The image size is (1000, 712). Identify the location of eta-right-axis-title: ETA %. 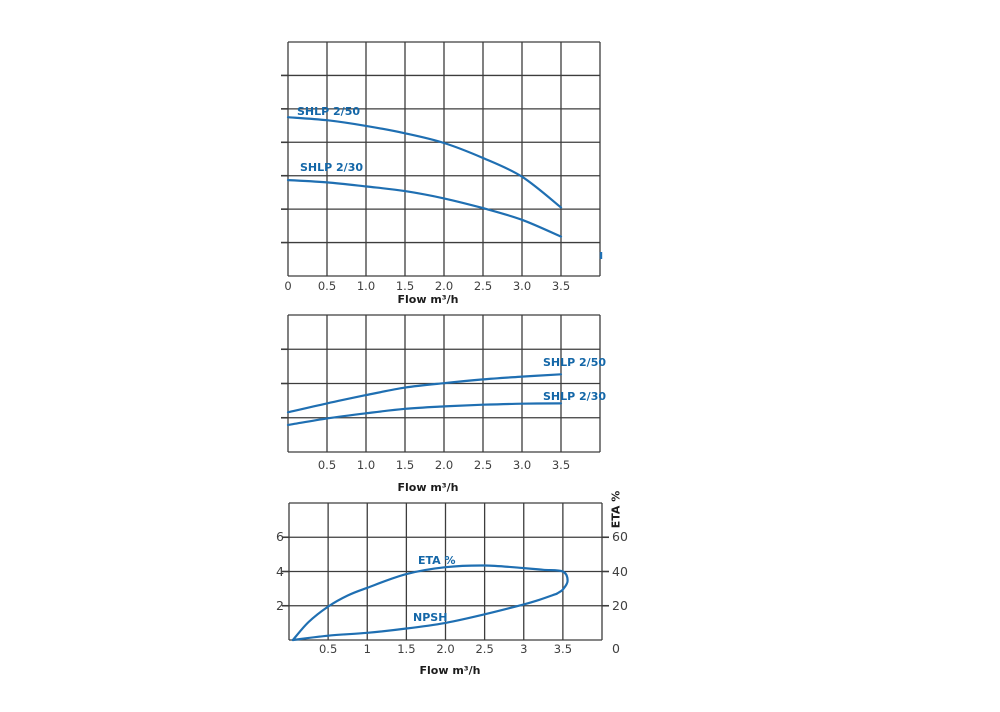
(616, 509).